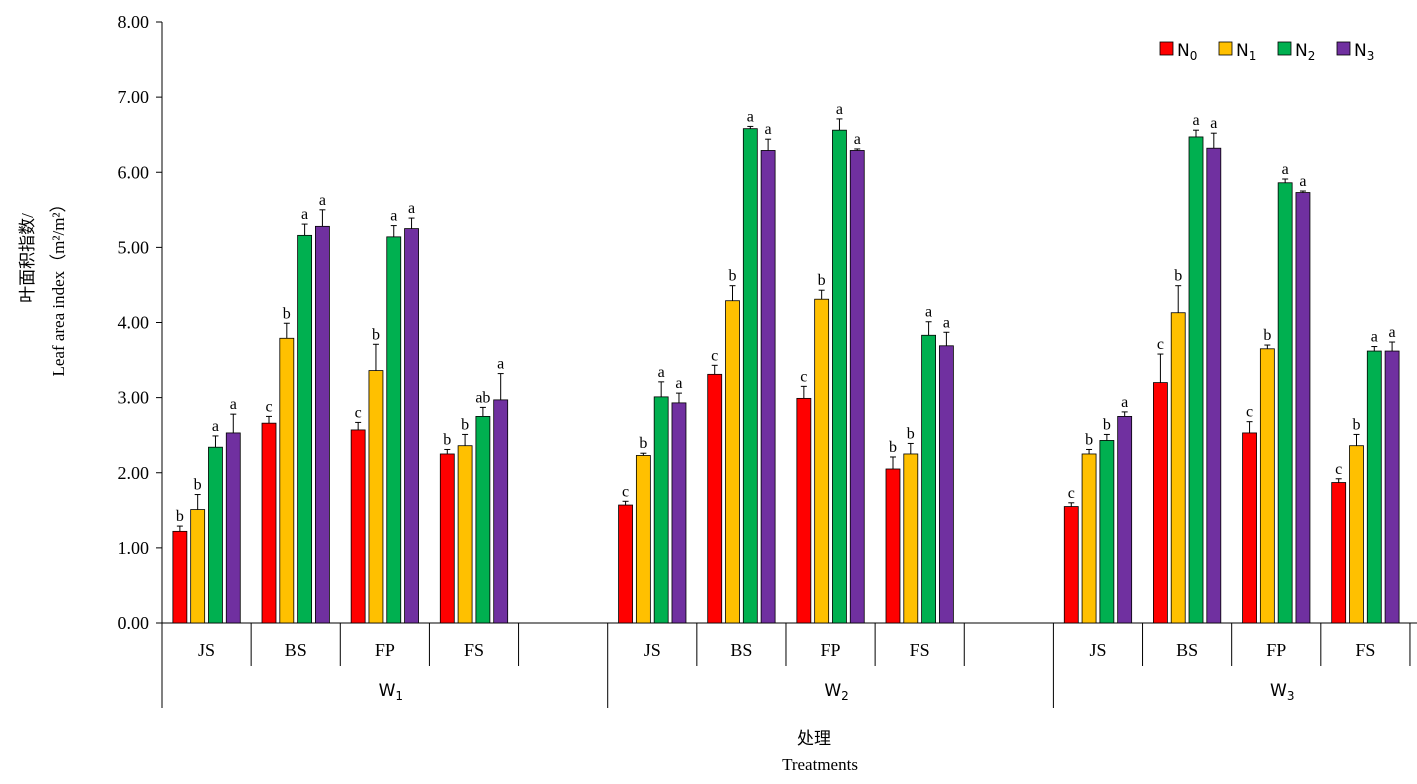 This screenshot has height=784, width=1417. I want to click on x-axis: JS BS FP FS W1 JS BS FP FS W2 JS BS FP FS W3, so click(789, 665).